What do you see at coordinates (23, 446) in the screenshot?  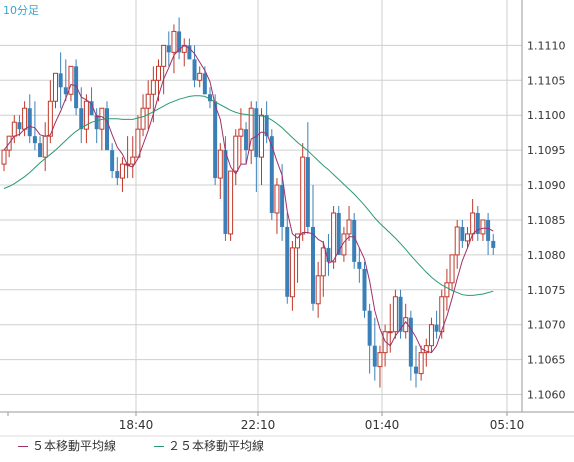 I see `ma5-swatch` at bounding box center [23, 446].